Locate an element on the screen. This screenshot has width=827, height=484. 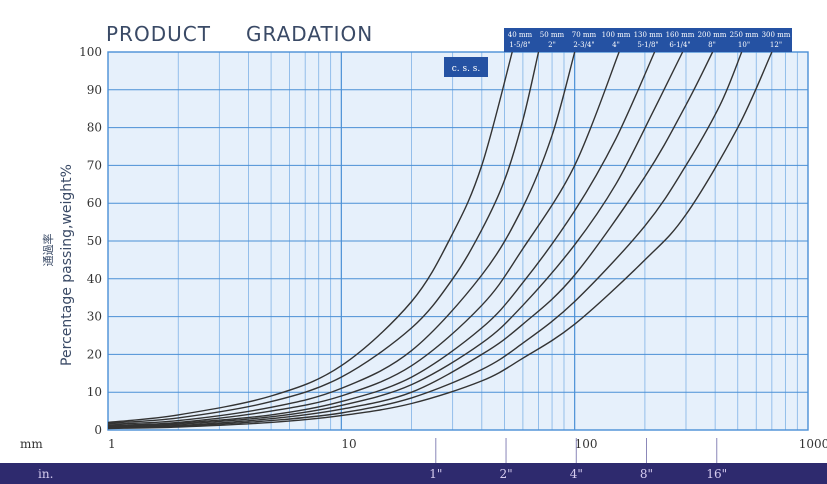
y-tick-label: 100 is located at coordinates (90, 52).